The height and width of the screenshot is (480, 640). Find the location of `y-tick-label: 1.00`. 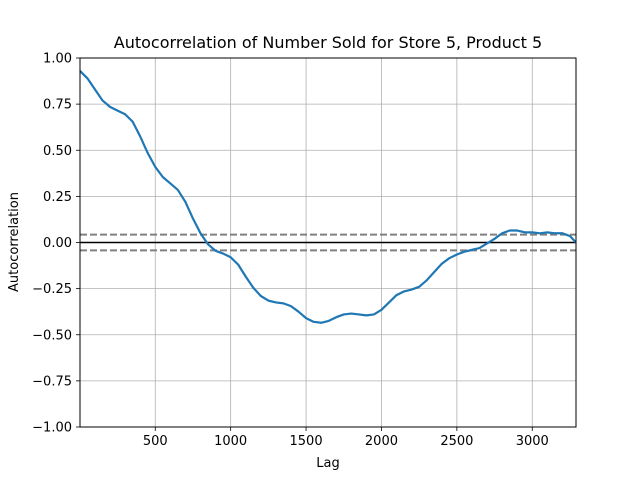

y-tick-label: 1.00 is located at coordinates (57, 59).